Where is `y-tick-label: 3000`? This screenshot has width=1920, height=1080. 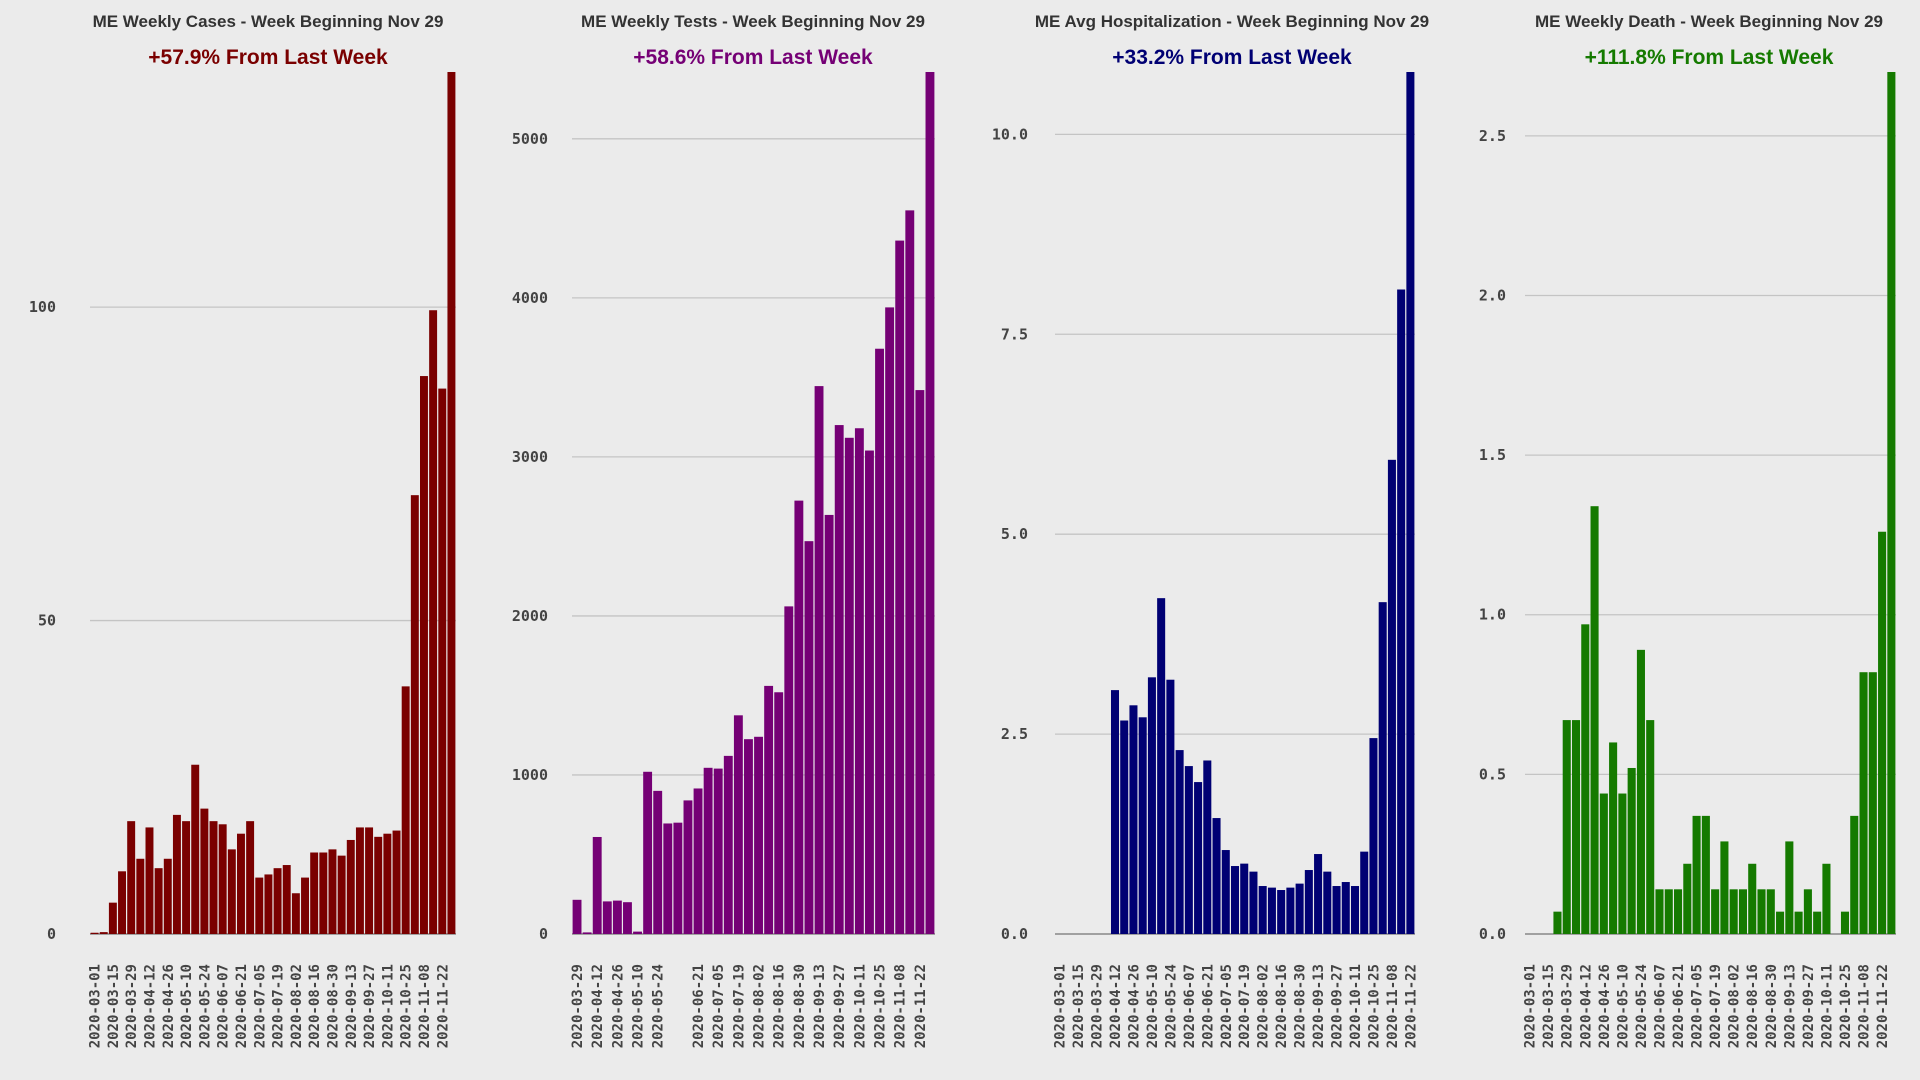 y-tick-label: 3000 is located at coordinates (530, 457).